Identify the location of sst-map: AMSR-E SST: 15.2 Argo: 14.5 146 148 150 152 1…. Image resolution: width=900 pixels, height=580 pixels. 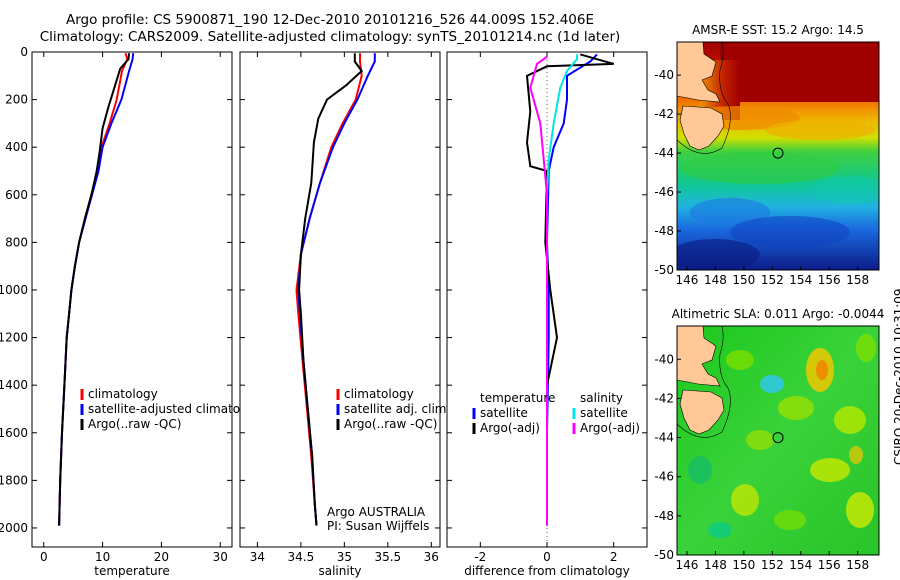
(767, 155).